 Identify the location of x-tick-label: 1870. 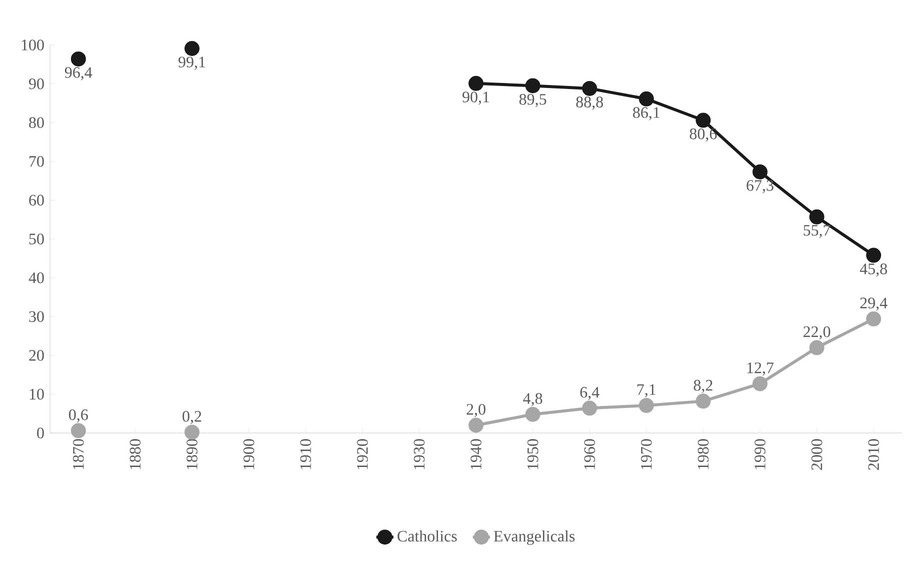
(78, 454).